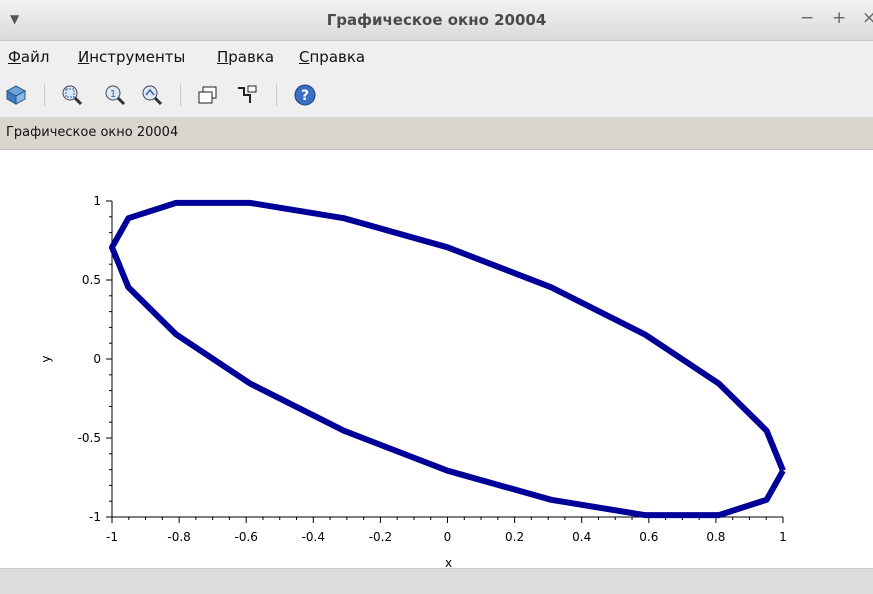  What do you see at coordinates (783, 537) in the screenshot?
I see `x-tick-label: 1` at bounding box center [783, 537].